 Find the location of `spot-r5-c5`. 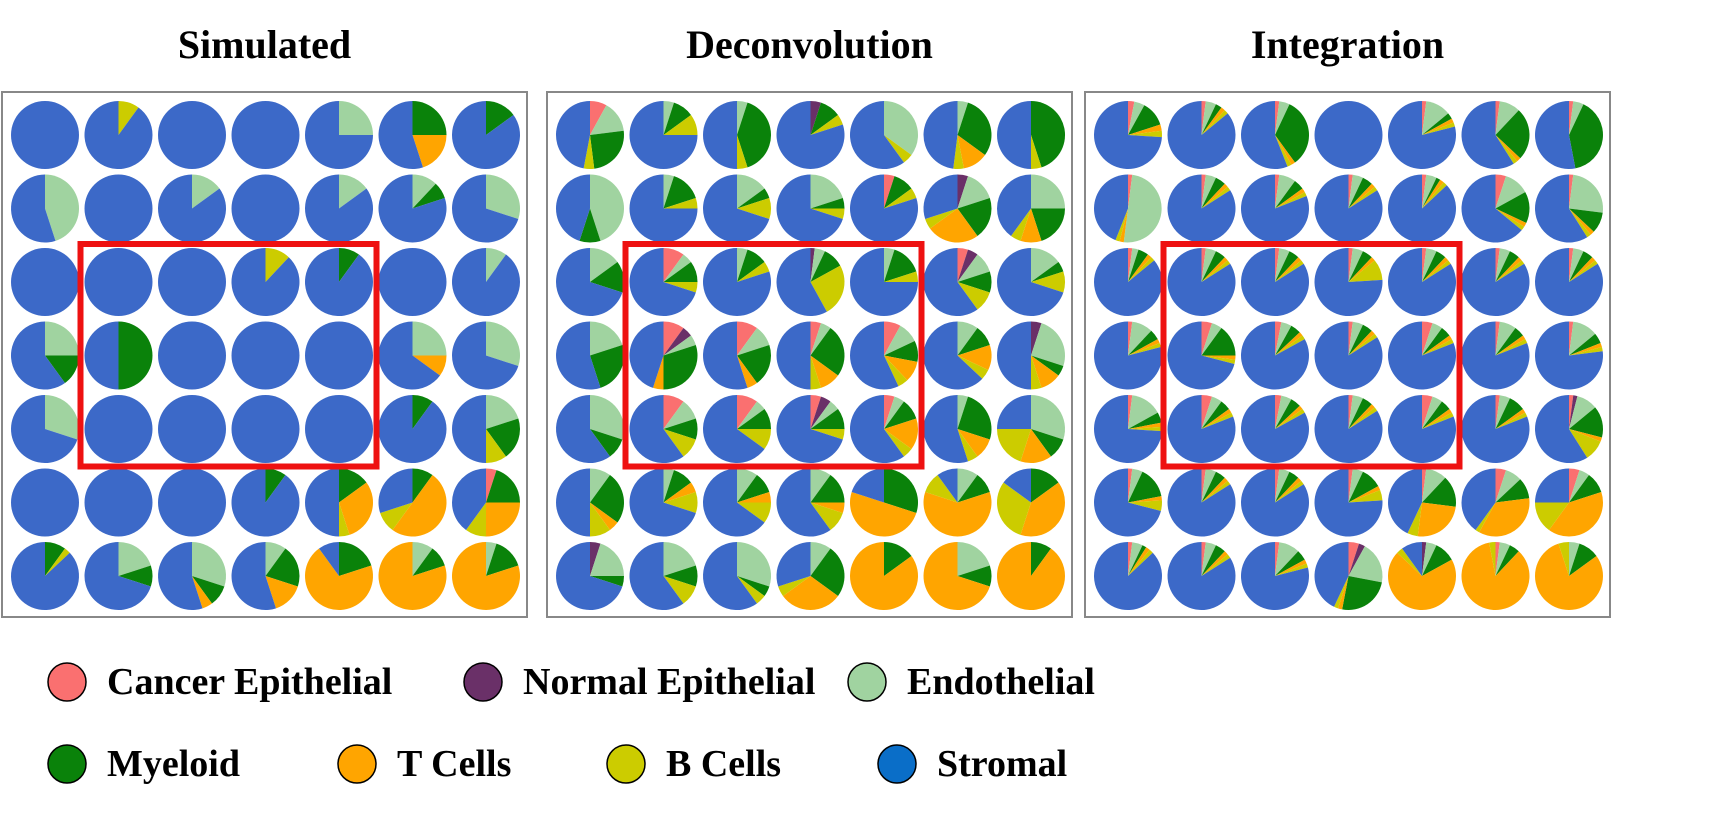

spot-r5-c5 is located at coordinates (412, 502).